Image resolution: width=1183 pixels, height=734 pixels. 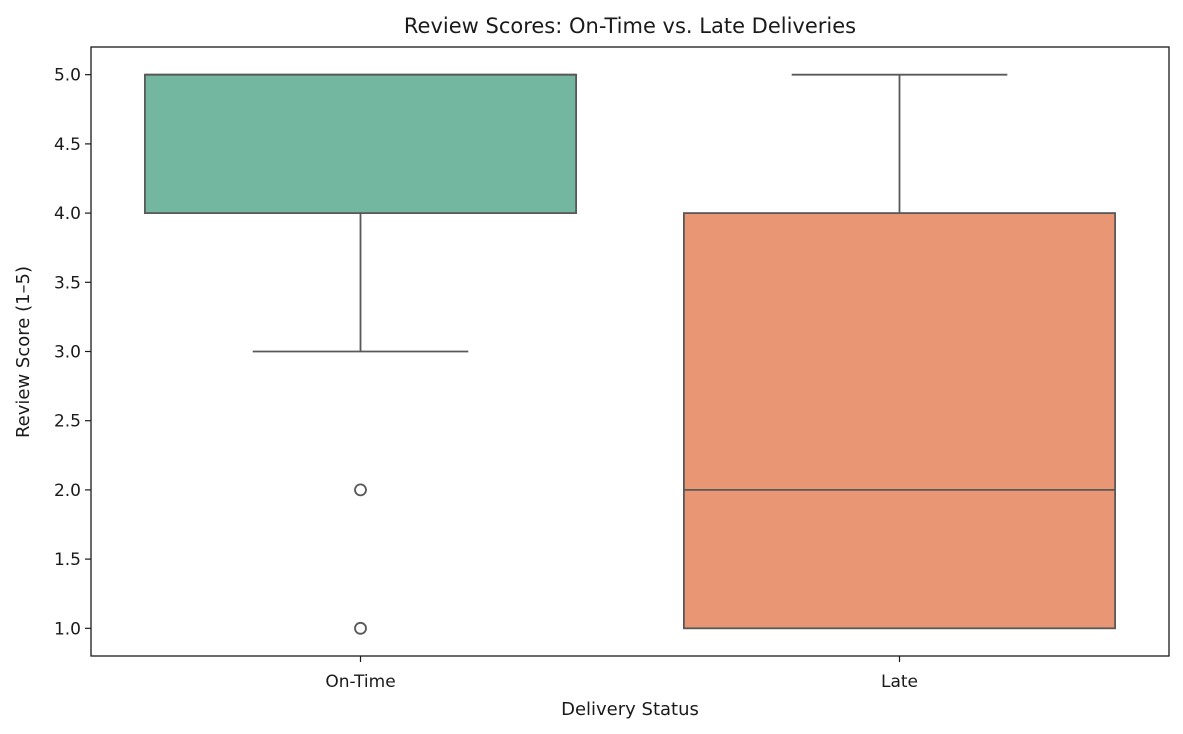 I want to click on y-tick-label: 5.0, so click(x=67, y=76).